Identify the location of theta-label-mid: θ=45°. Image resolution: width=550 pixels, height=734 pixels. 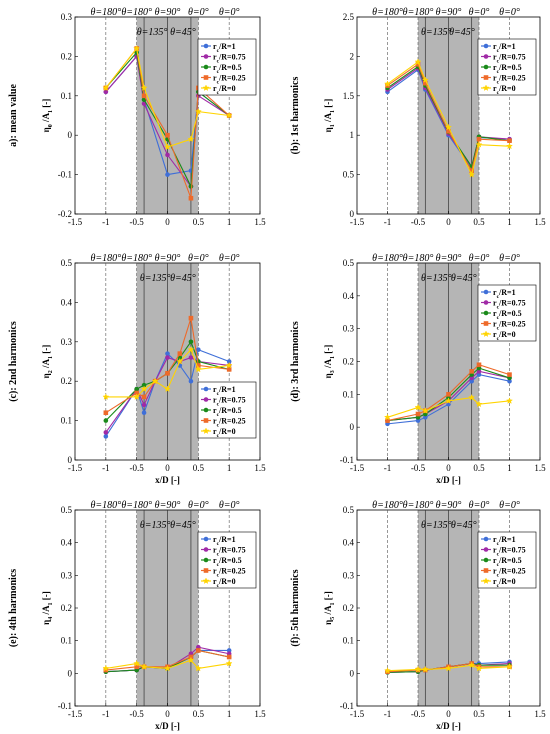
(183, 525).